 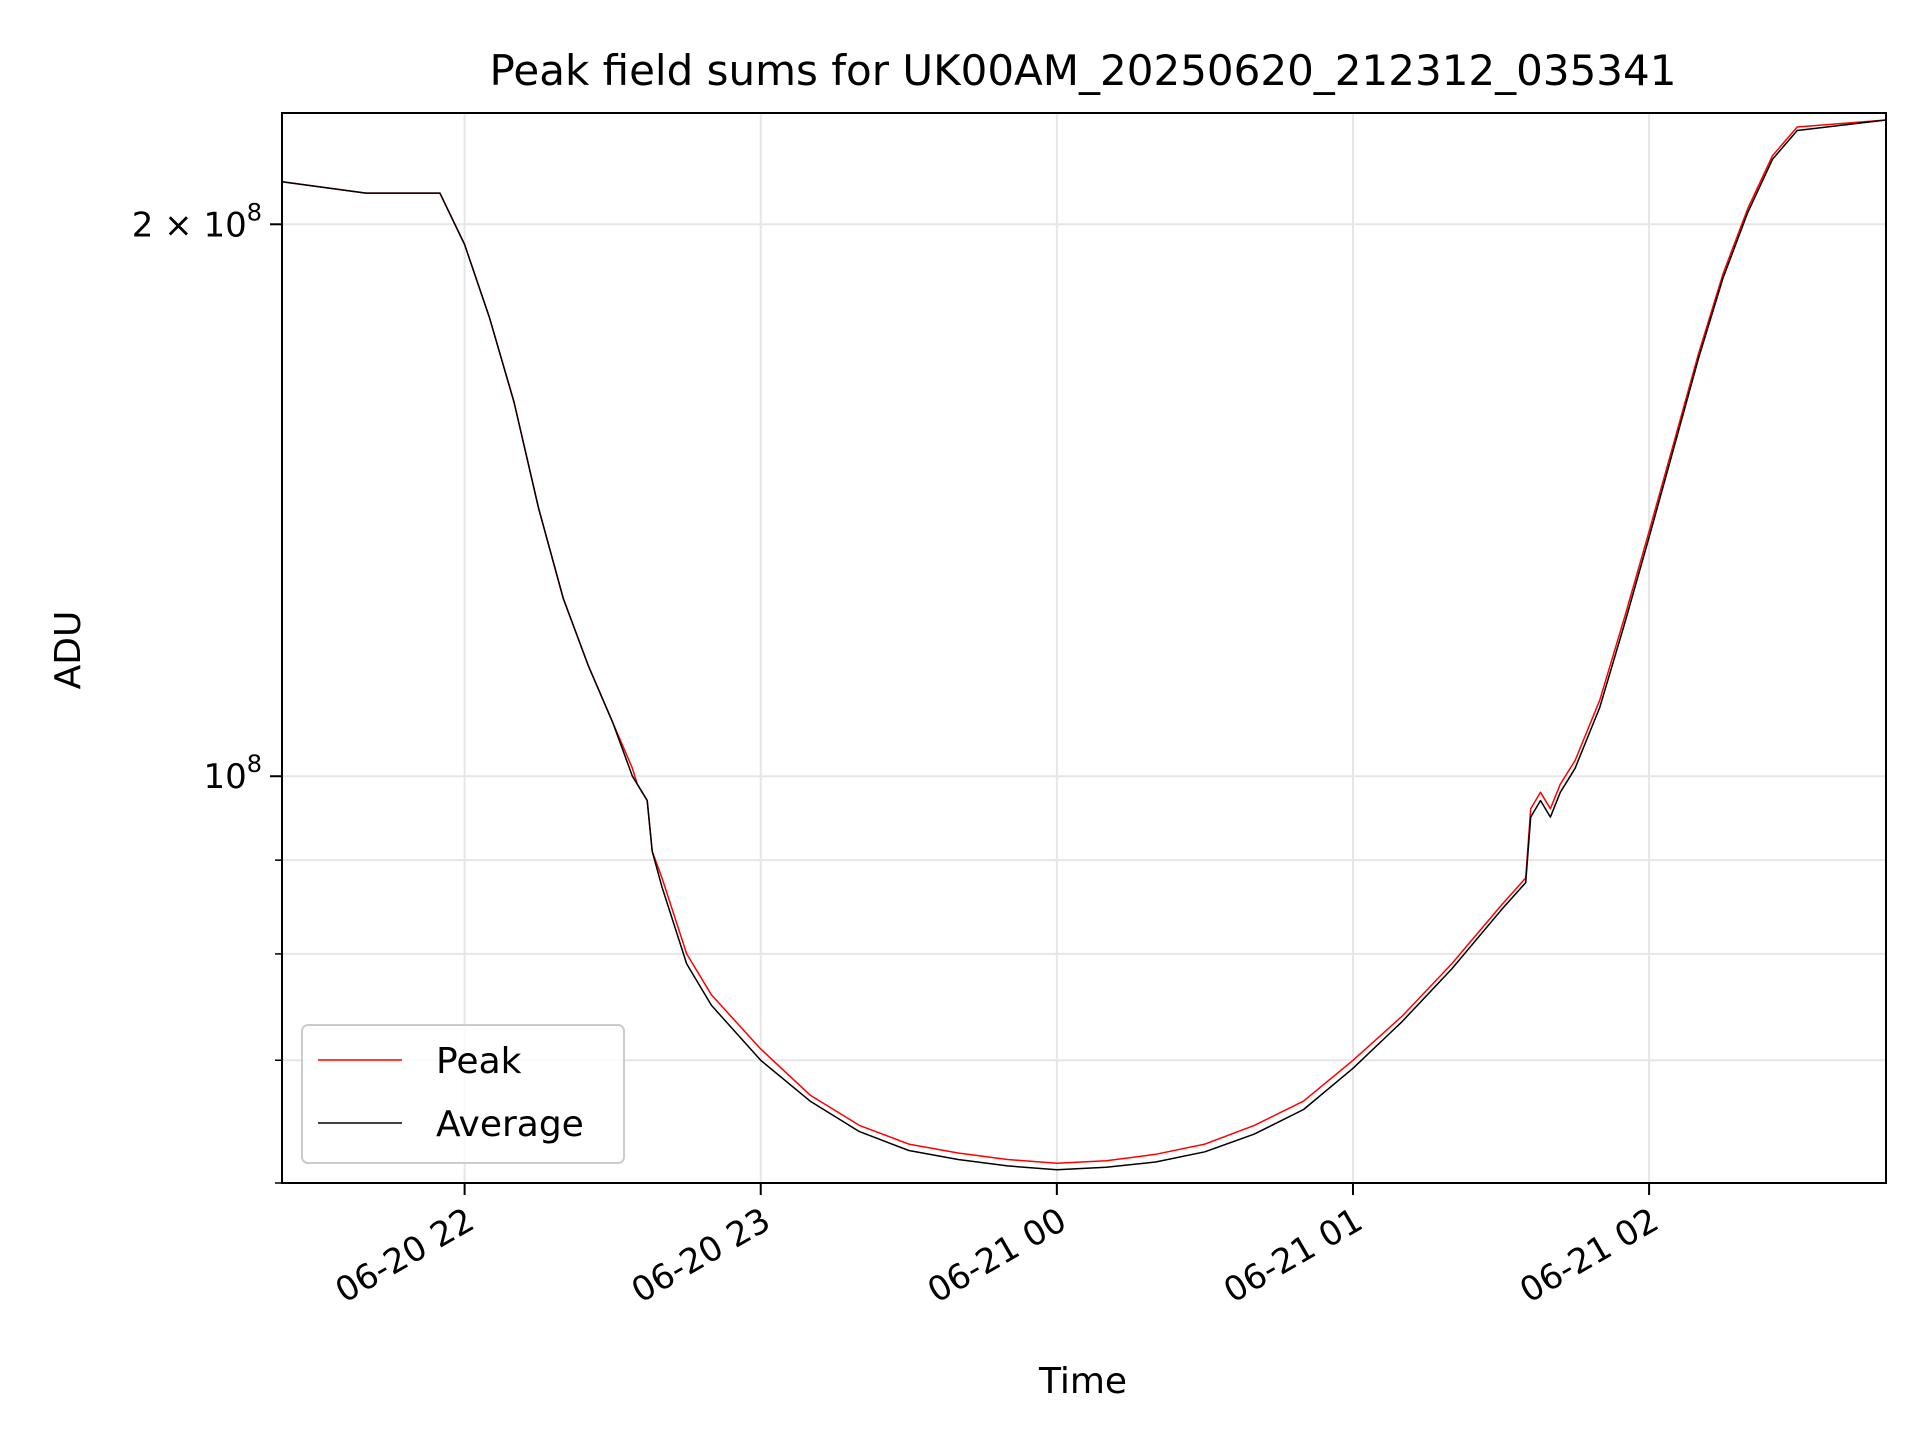 What do you see at coordinates (207, 691) in the screenshot?
I see `y-axis: 108 2 × 108` at bounding box center [207, 691].